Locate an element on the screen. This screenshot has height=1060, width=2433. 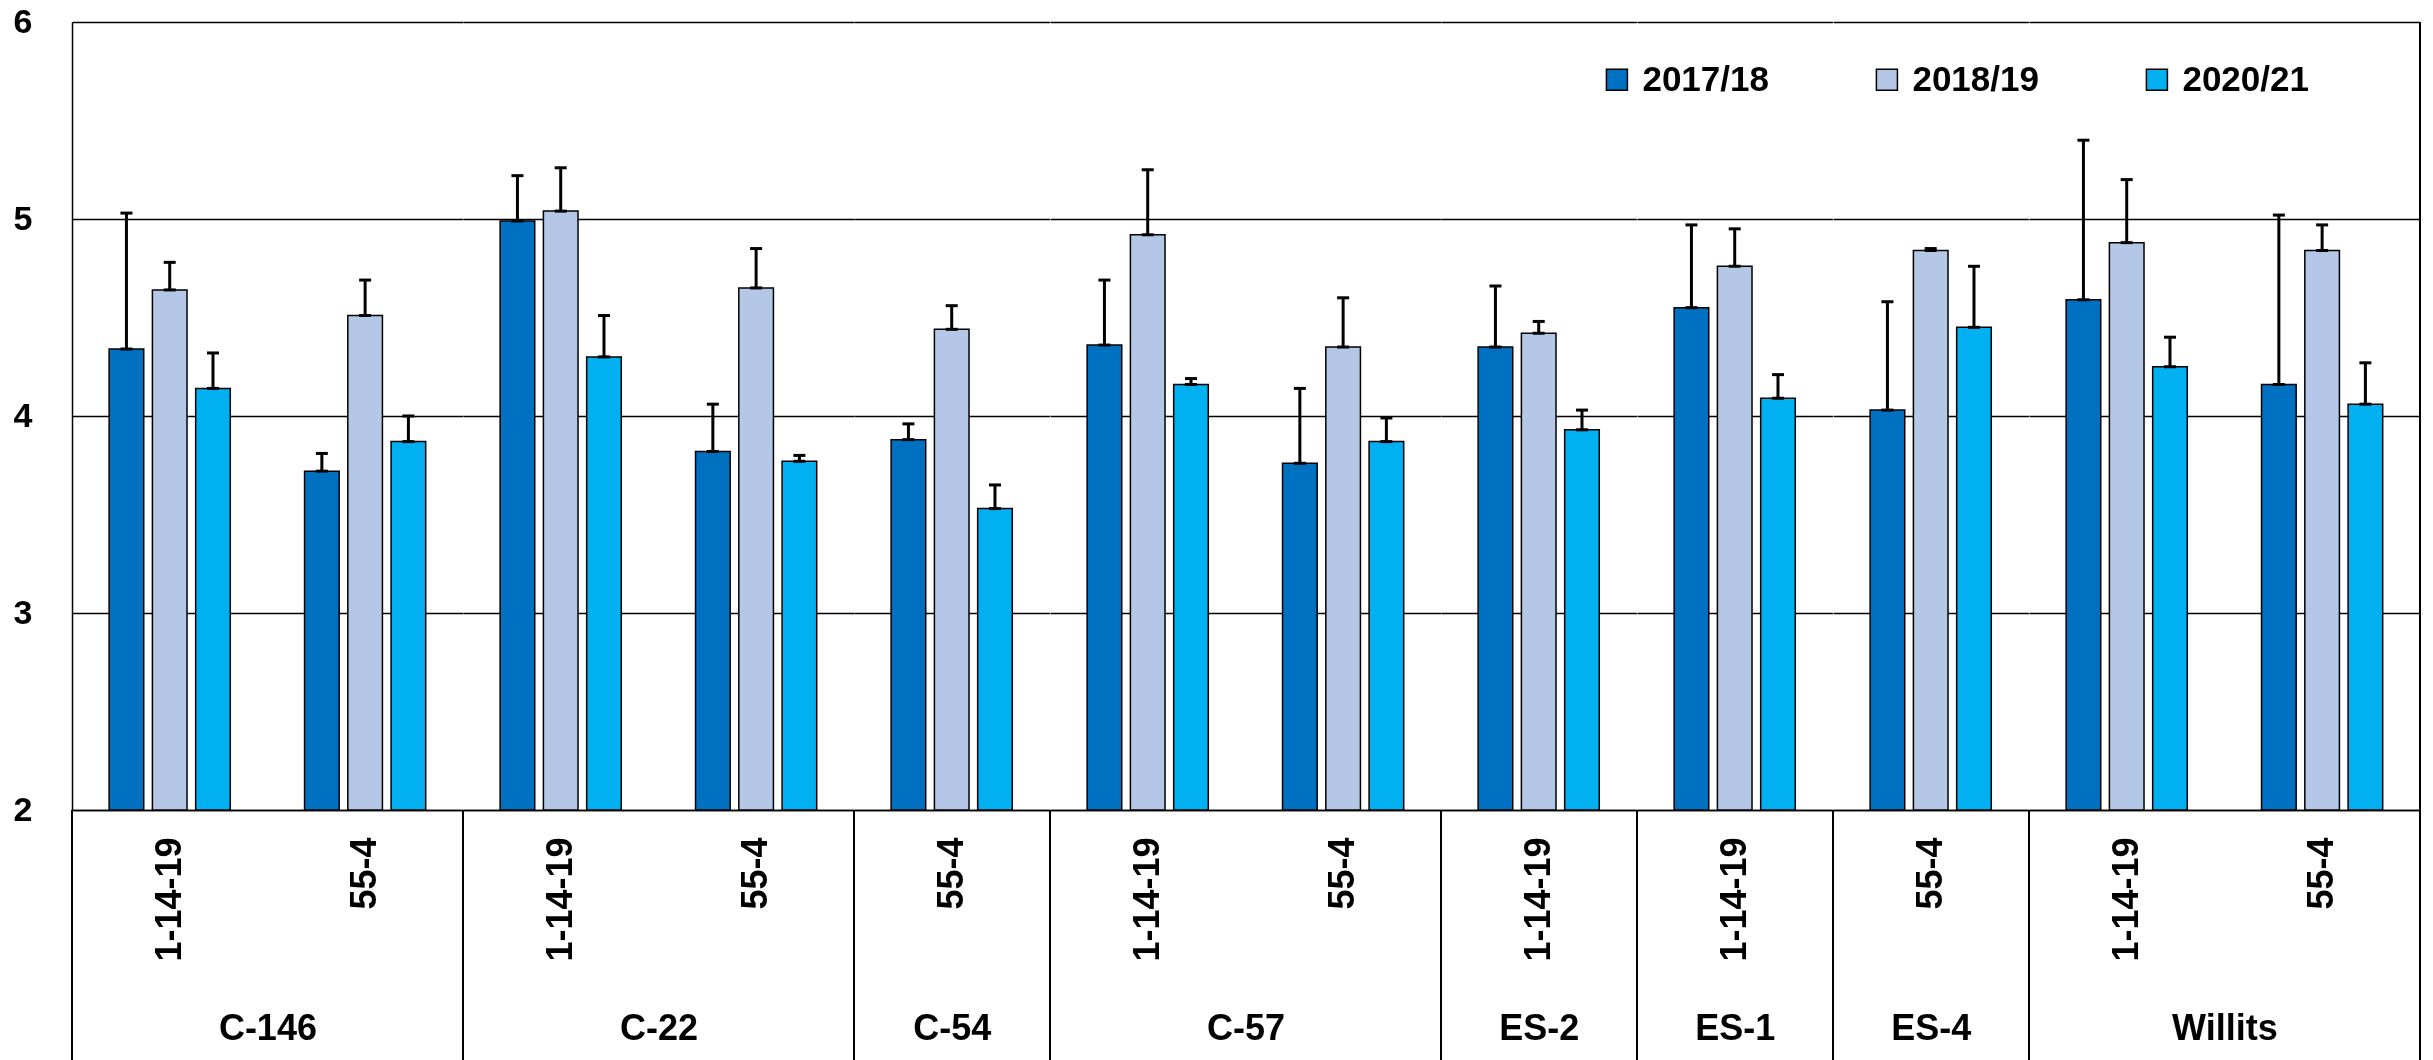
y-tick-label: 4 is located at coordinates (23, 414).